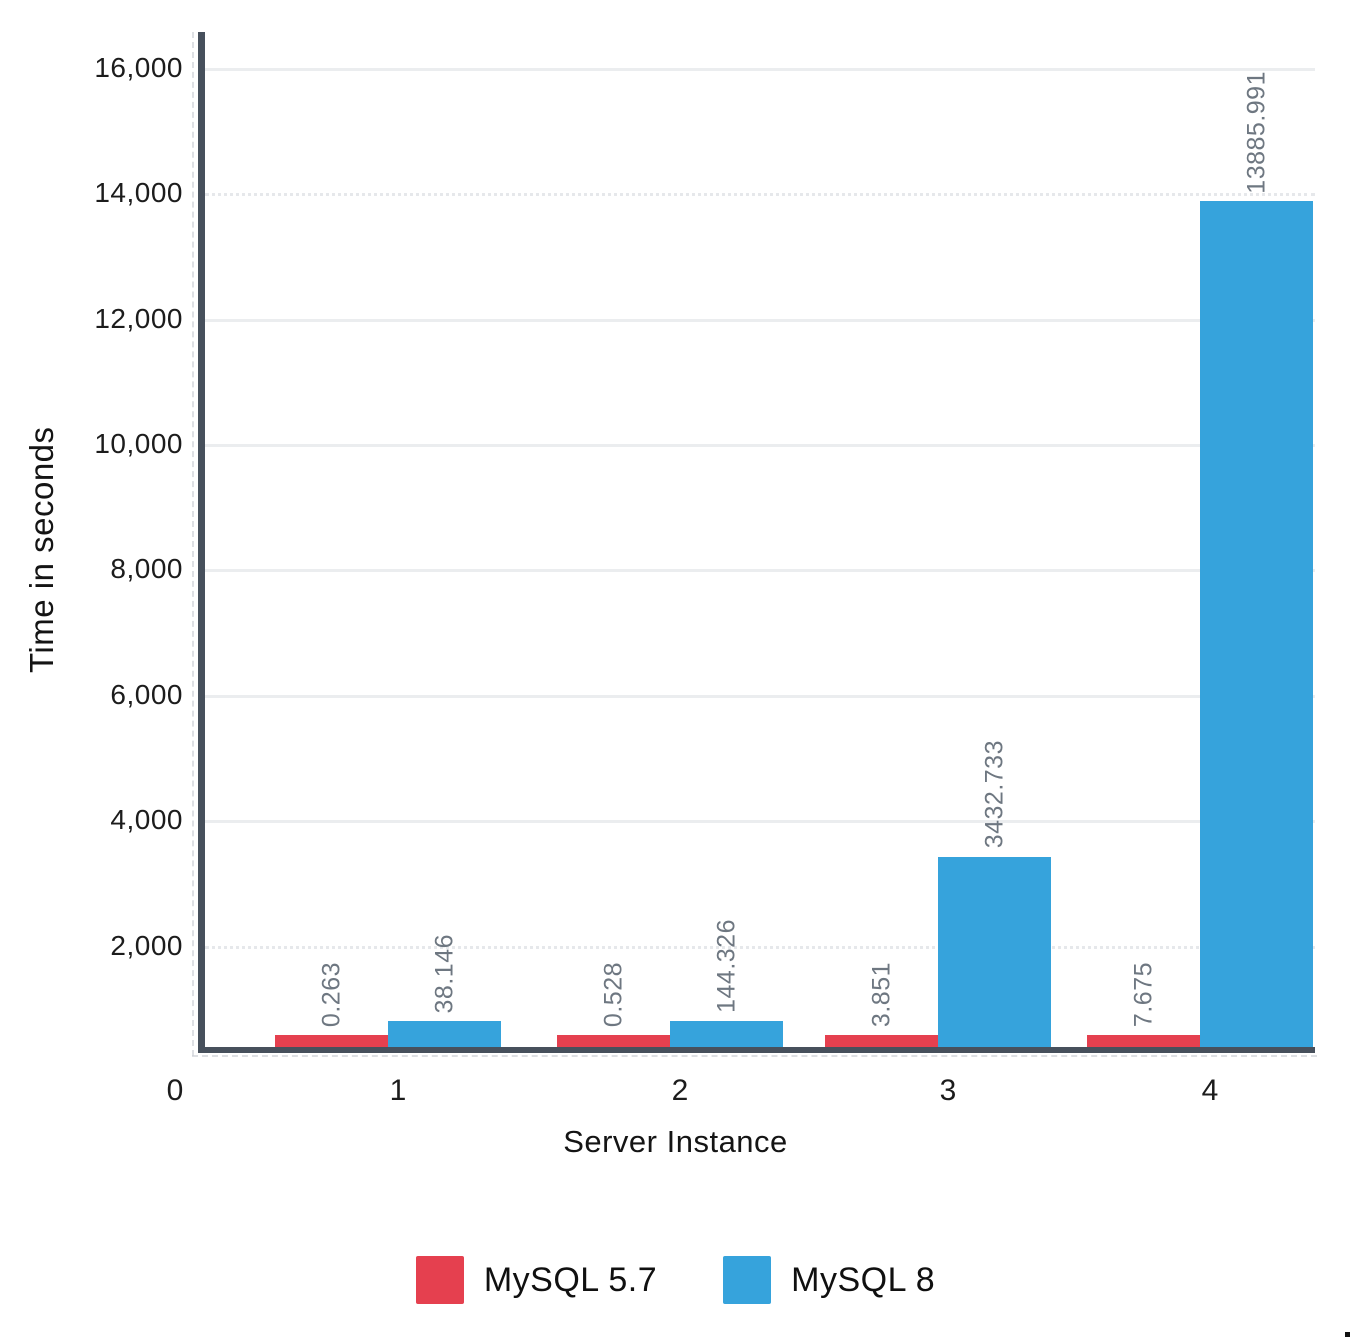  I want to click on y-tick-label-16000: 16,000, so click(138, 67).